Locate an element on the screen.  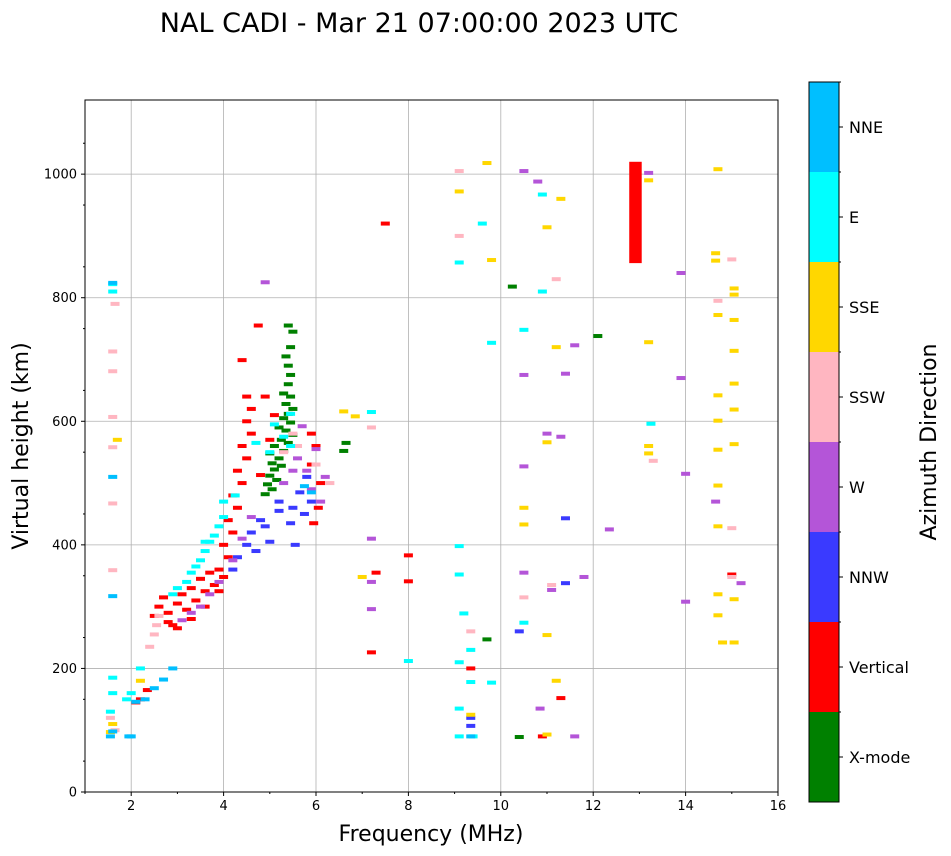
colorbar-swatch-sse is located at coordinates (824, 307).